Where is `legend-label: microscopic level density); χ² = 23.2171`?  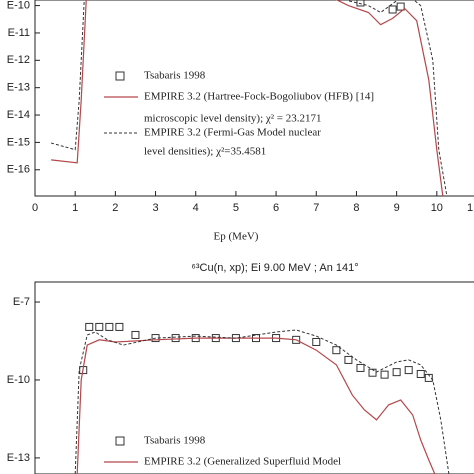
legend-label: microscopic level density); χ² = 23.2171 is located at coordinates (233, 119).